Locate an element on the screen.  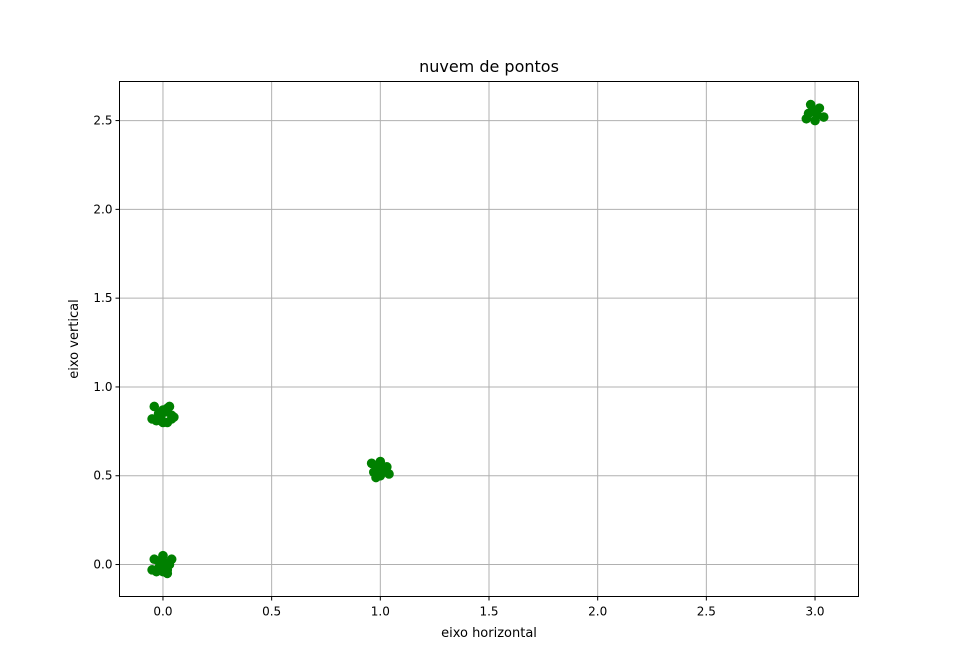
y-tick-label: 2.0 is located at coordinates (102, 209).